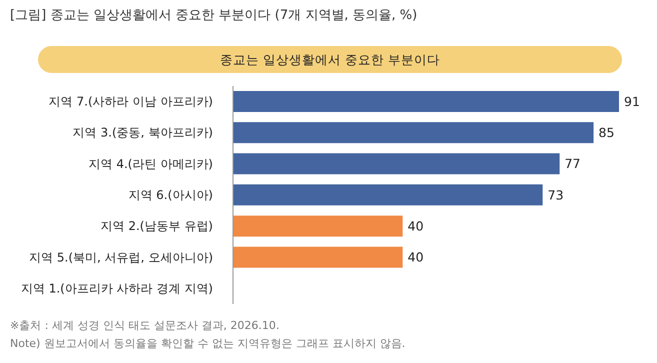 This screenshot has height=363, width=657. Describe the element at coordinates (556, 194) in the screenshot. I see `data-label: 73` at that location.